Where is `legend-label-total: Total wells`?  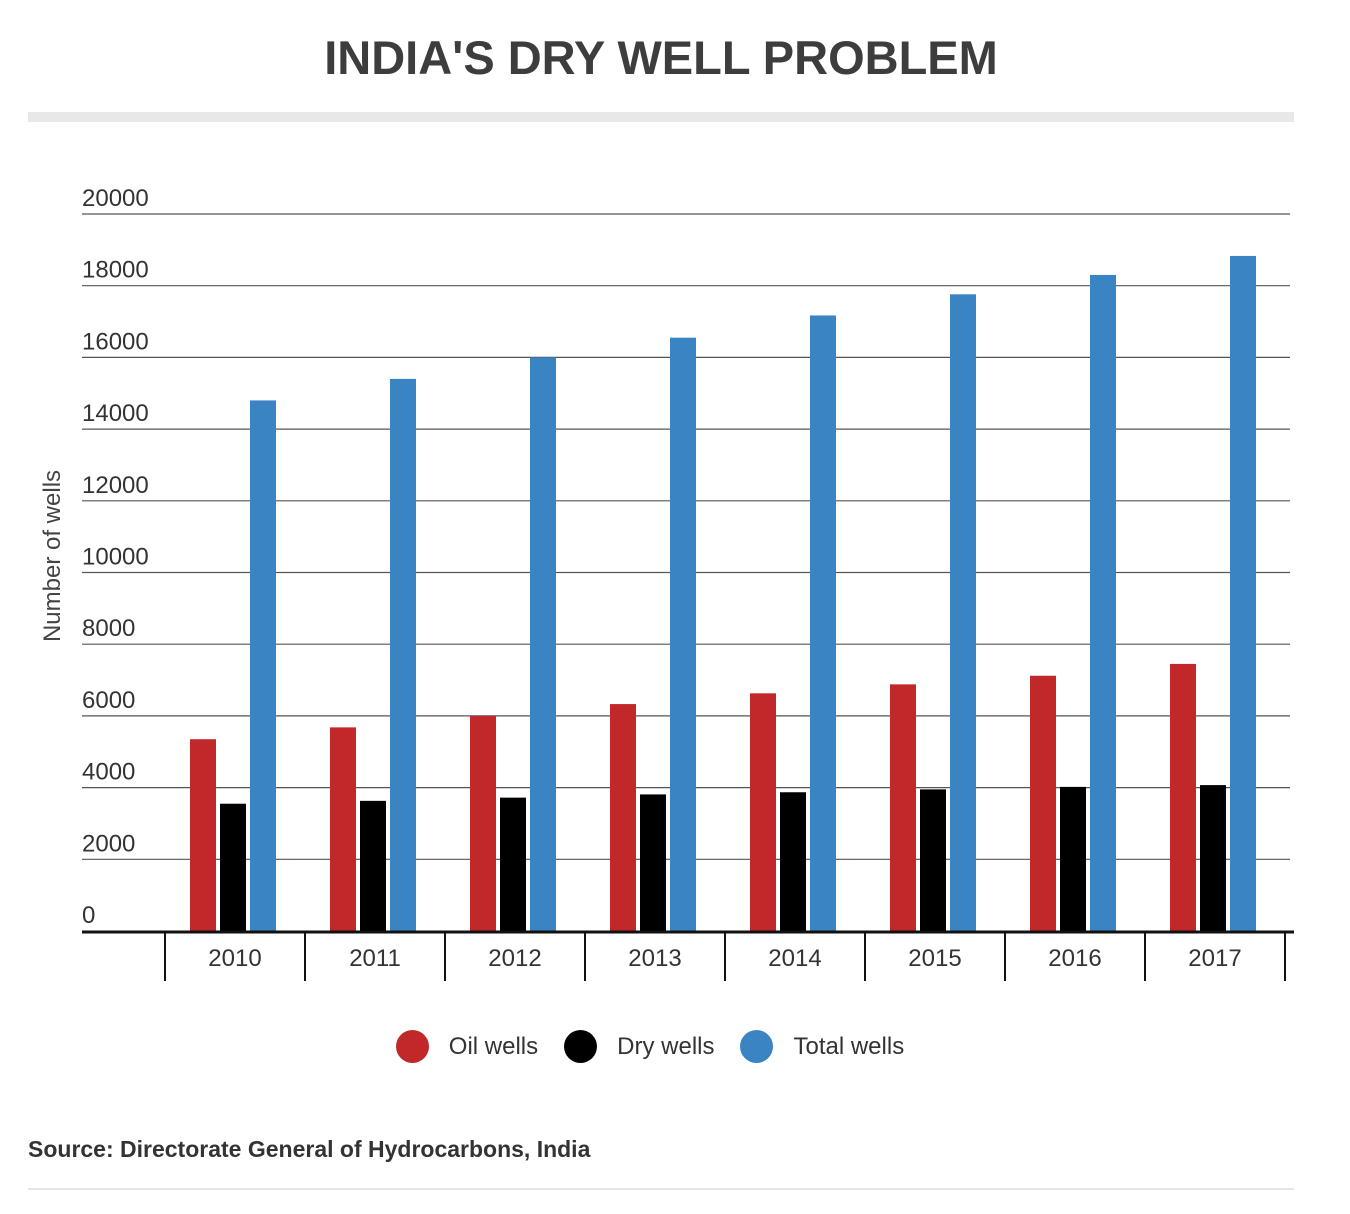 legend-label-total: Total wells is located at coordinates (849, 1046).